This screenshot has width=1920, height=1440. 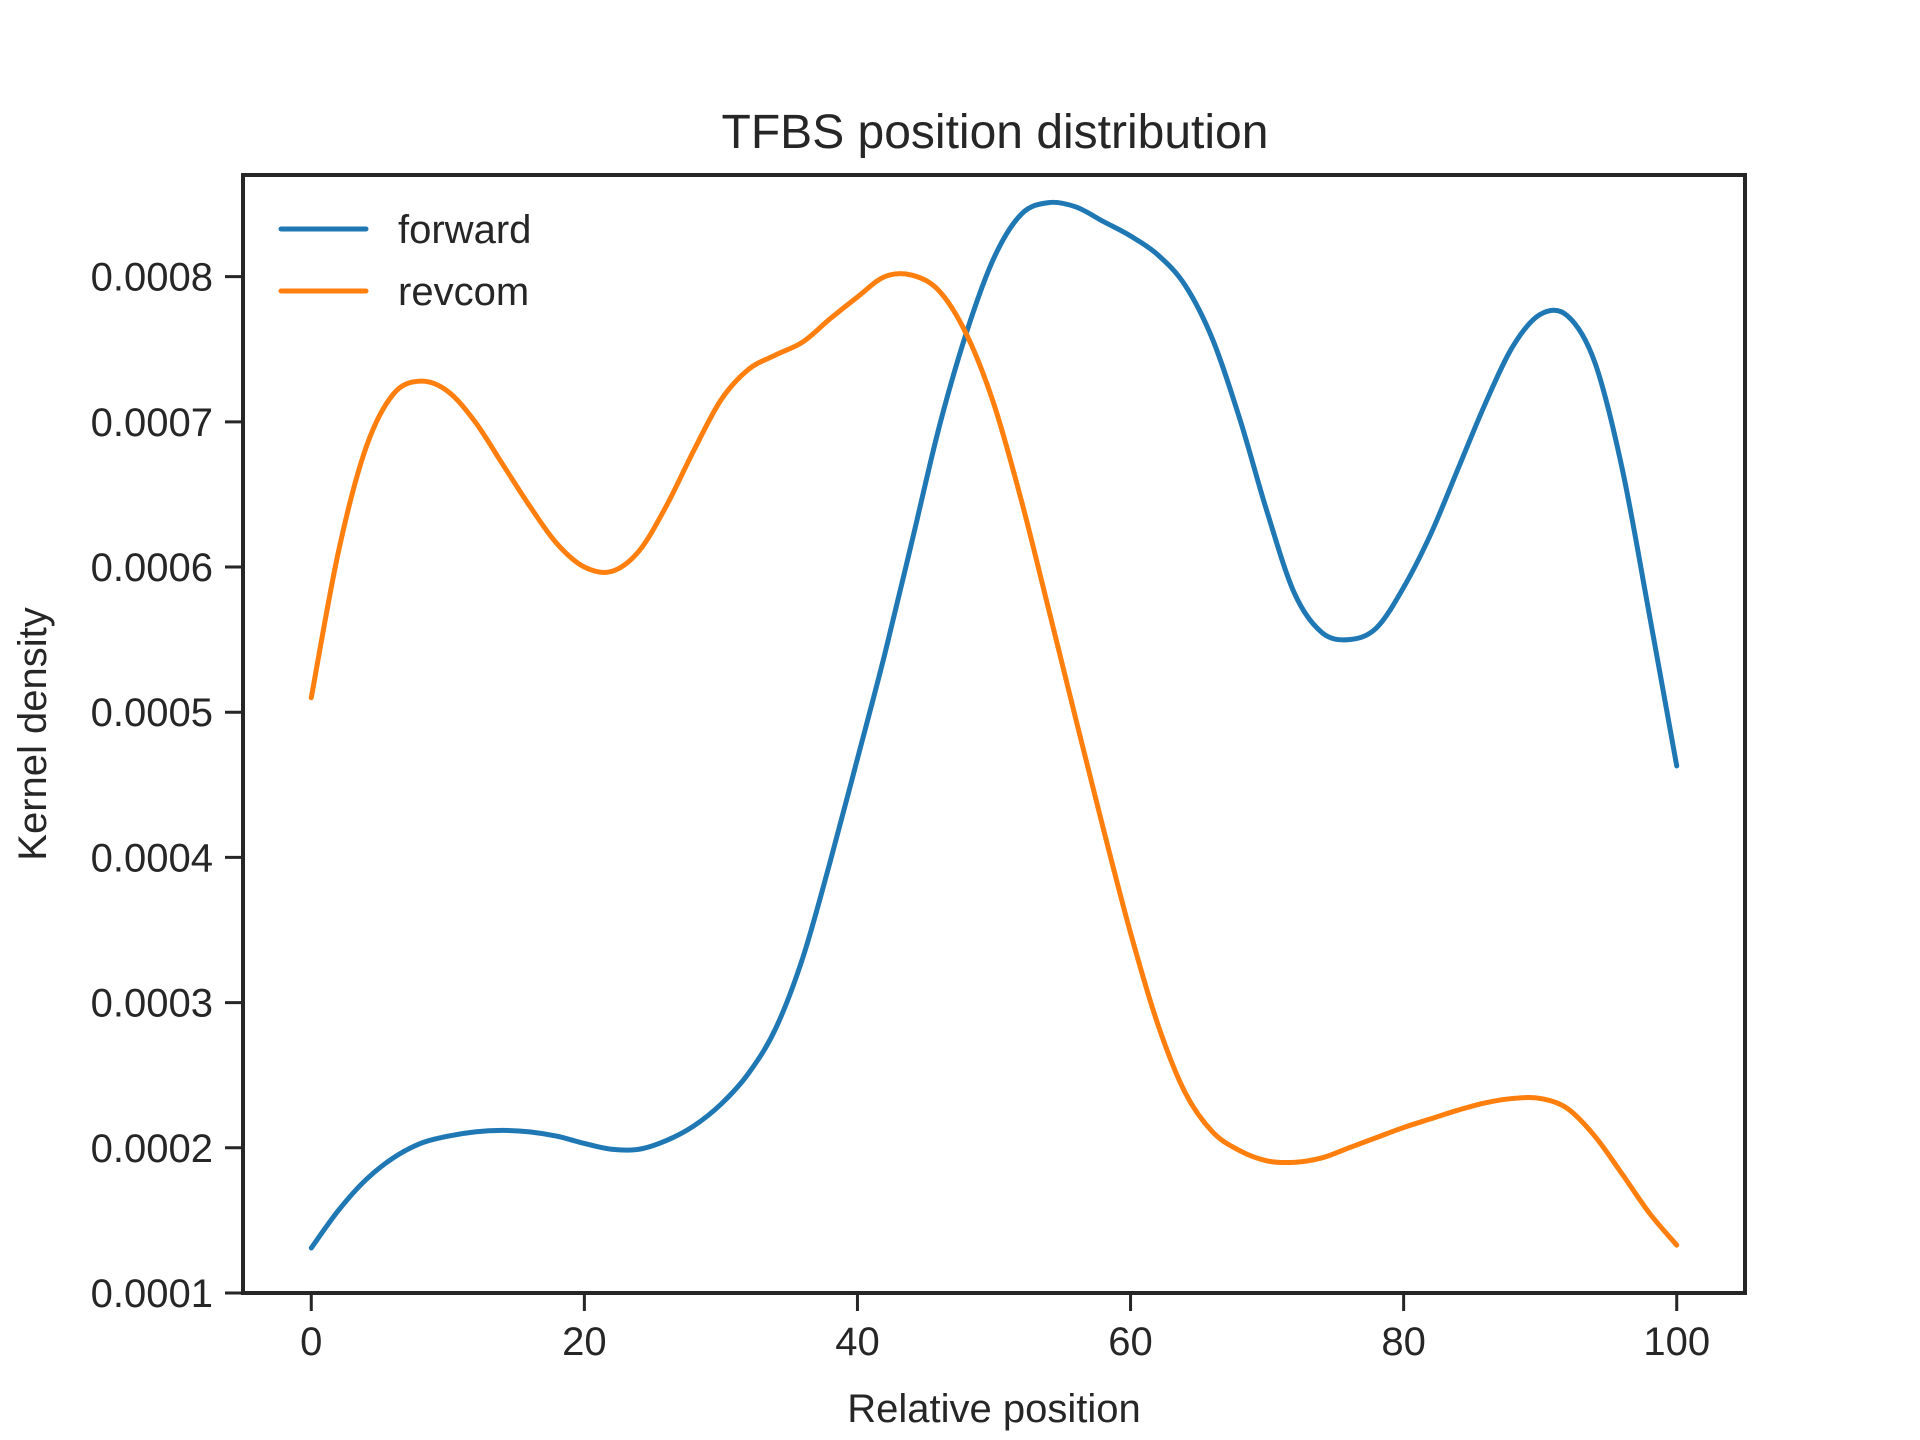 What do you see at coordinates (152, 858) in the screenshot?
I see `y-tick-label: 0.0004` at bounding box center [152, 858].